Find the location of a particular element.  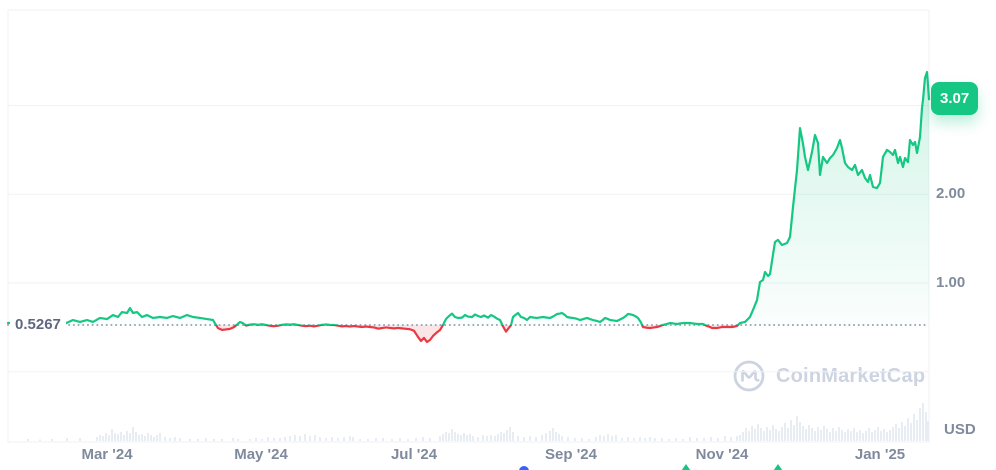

x-axis-label-jul24: Jul '24 is located at coordinates (414, 454).